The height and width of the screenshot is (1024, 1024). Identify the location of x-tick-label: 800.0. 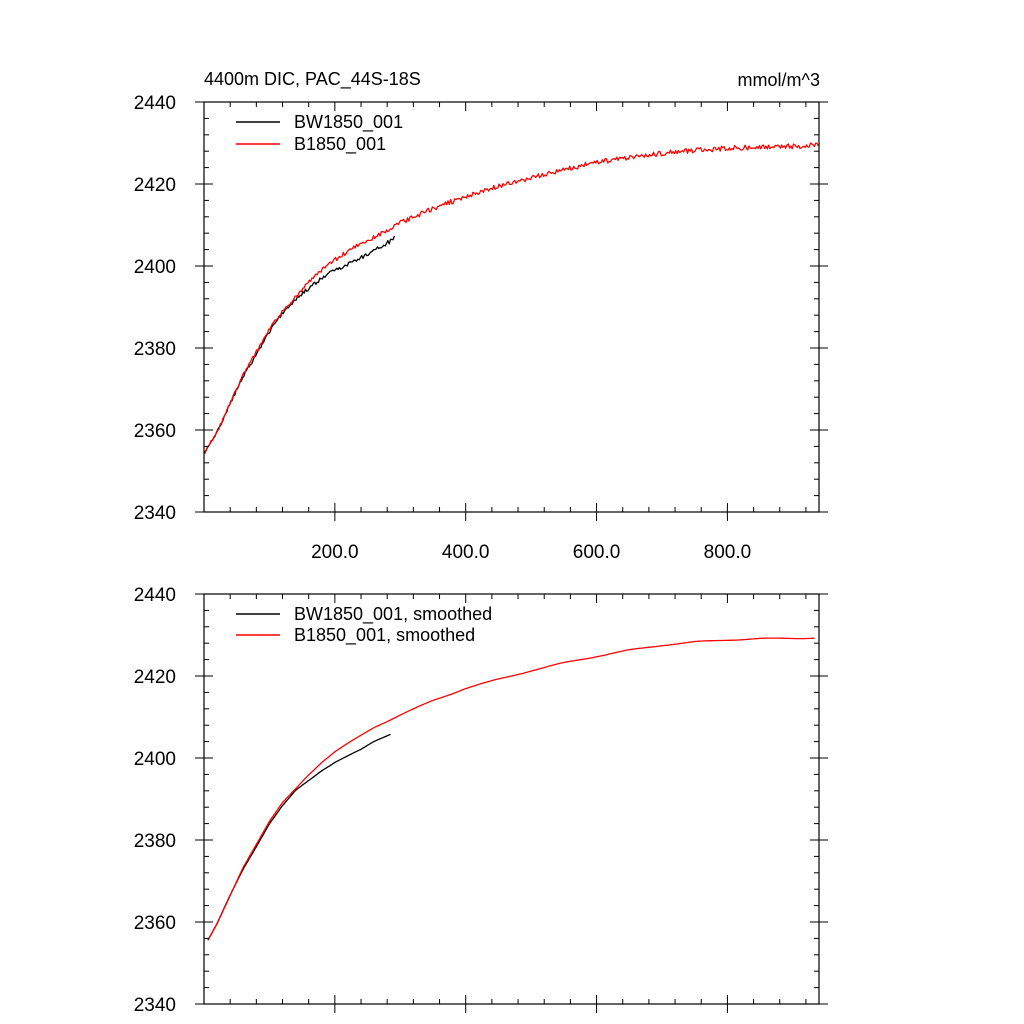
(728, 552).